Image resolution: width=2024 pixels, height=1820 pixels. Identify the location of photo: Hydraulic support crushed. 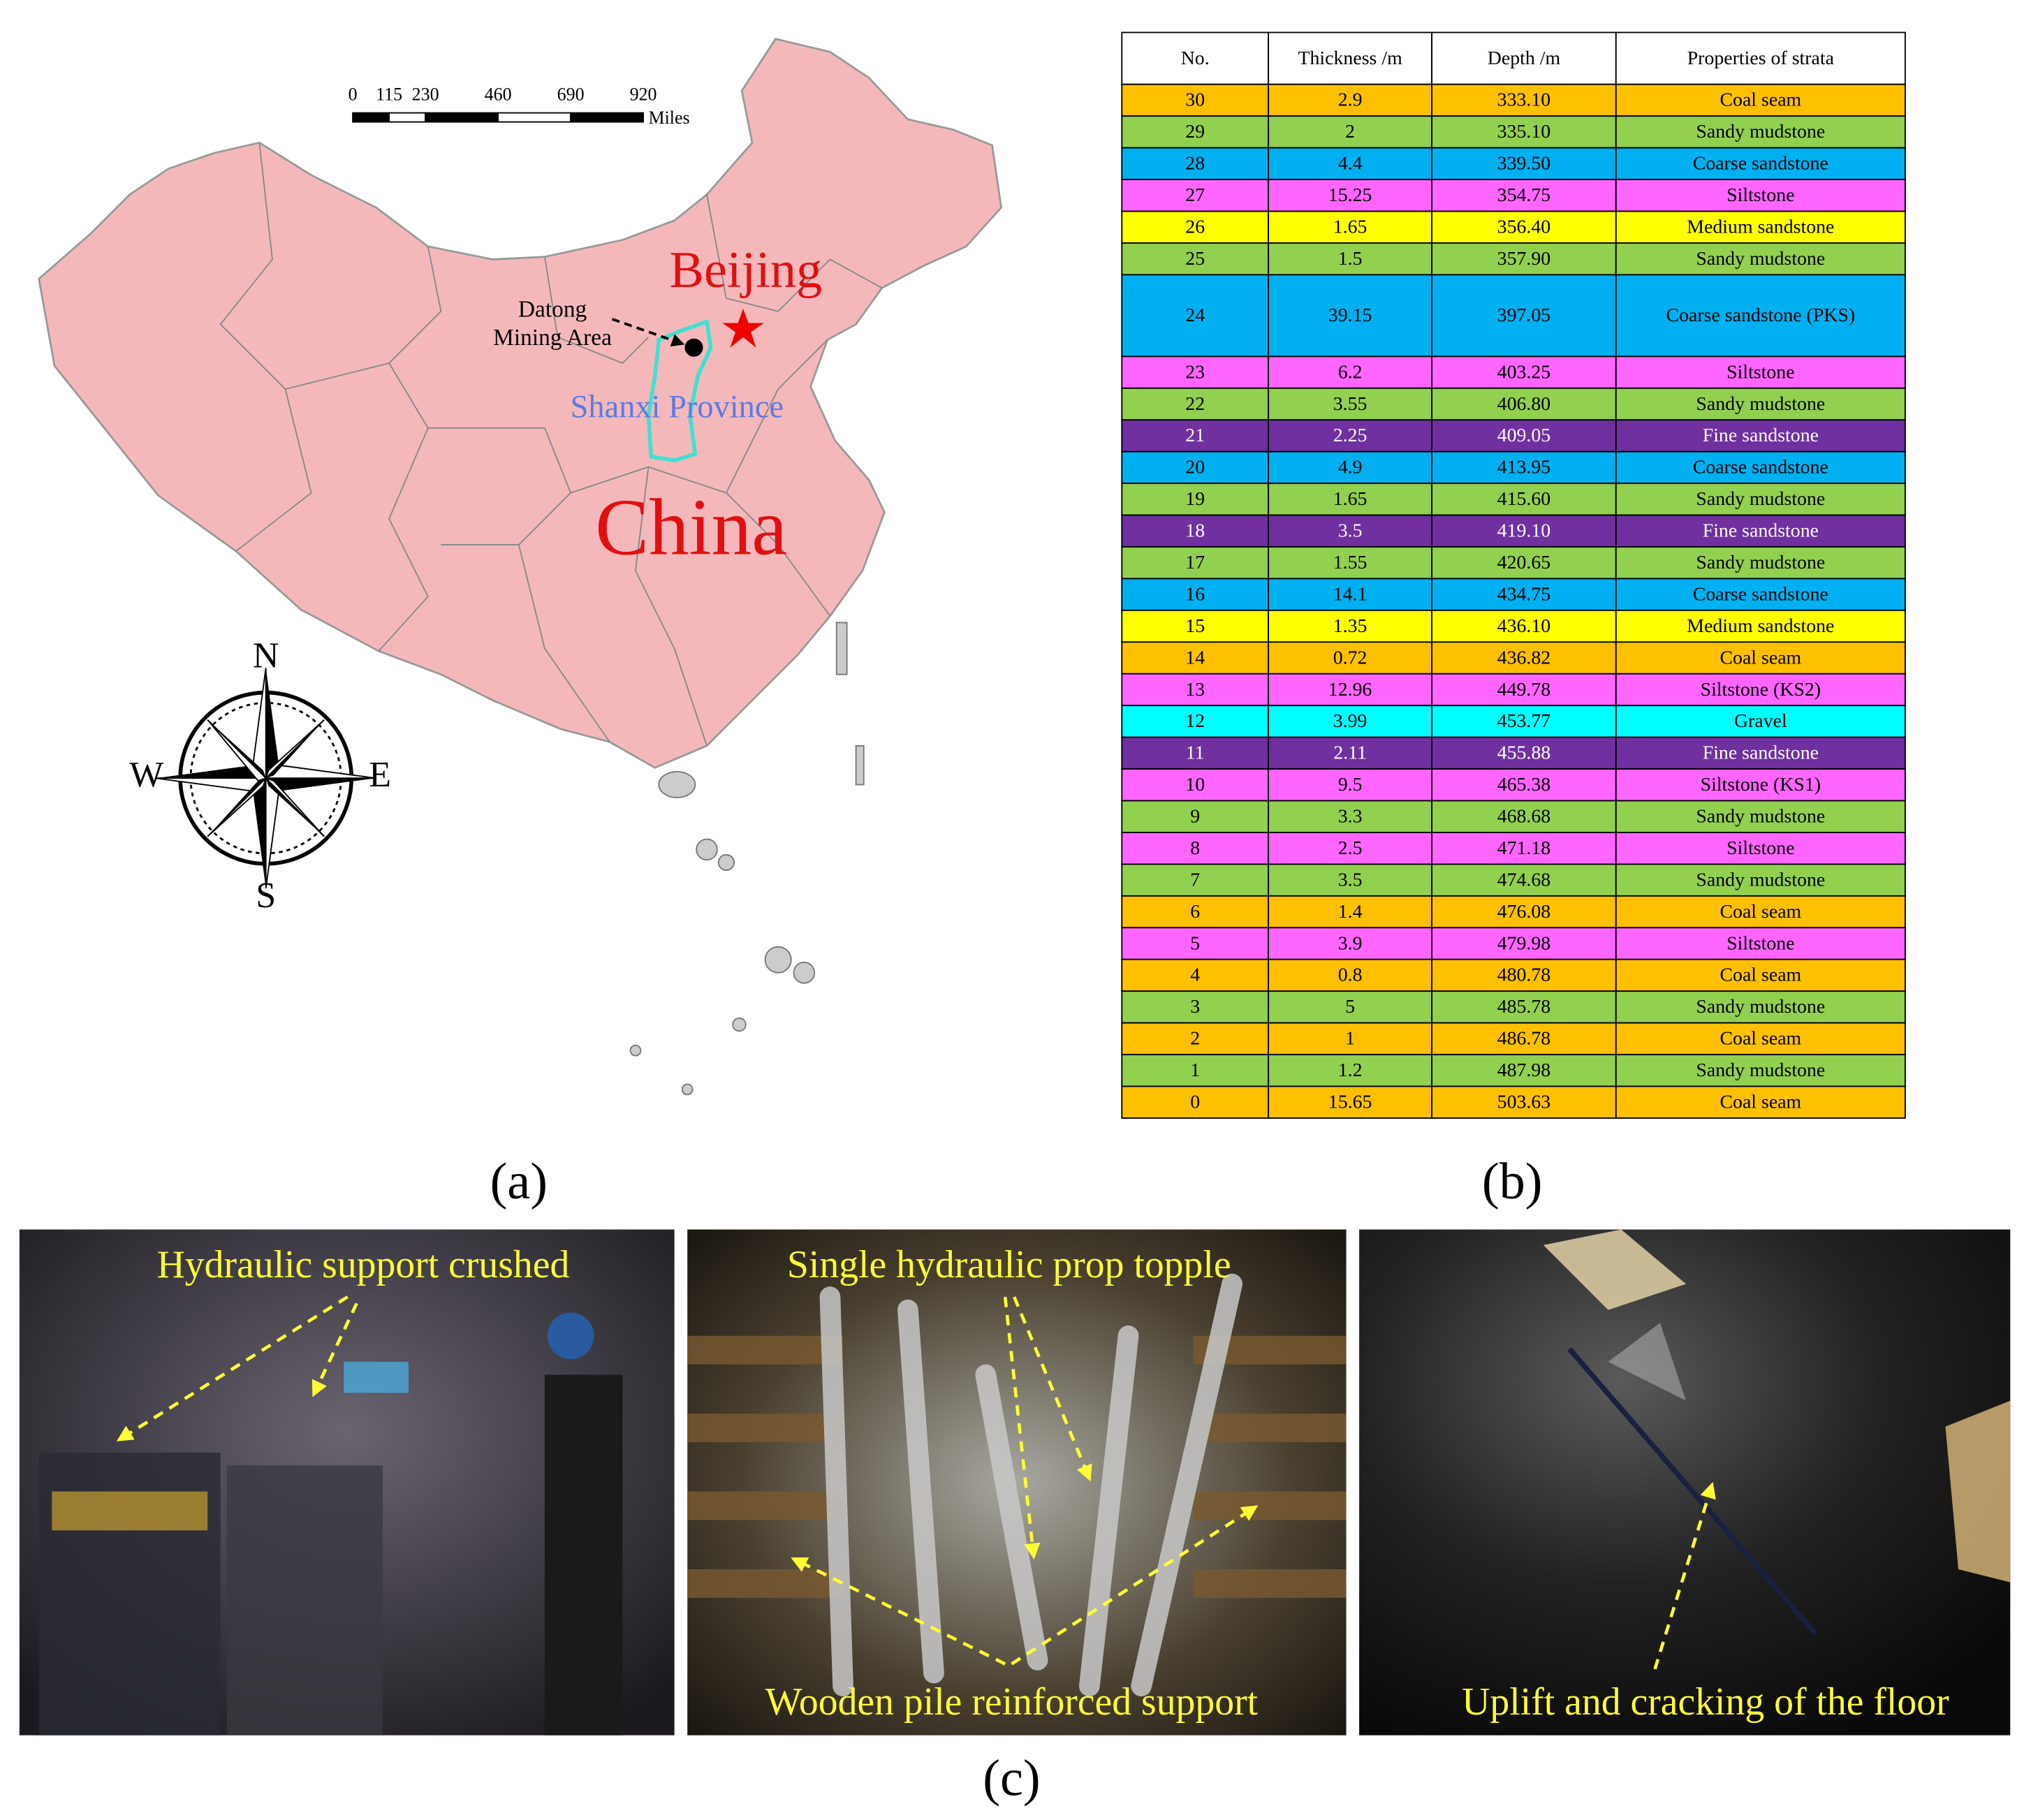
(347, 1482).